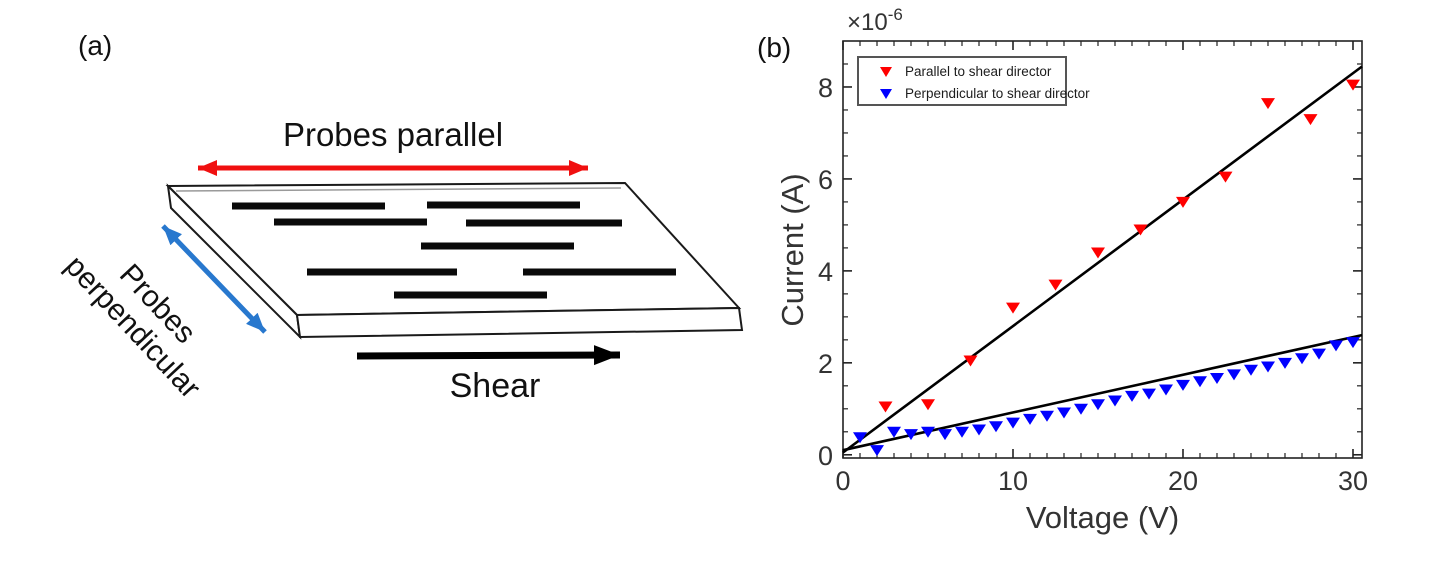 Image resolution: width=1444 pixels, height=566 pixels. What do you see at coordinates (519, 322) in the screenshot?
I see `slab-front-face` at bounding box center [519, 322].